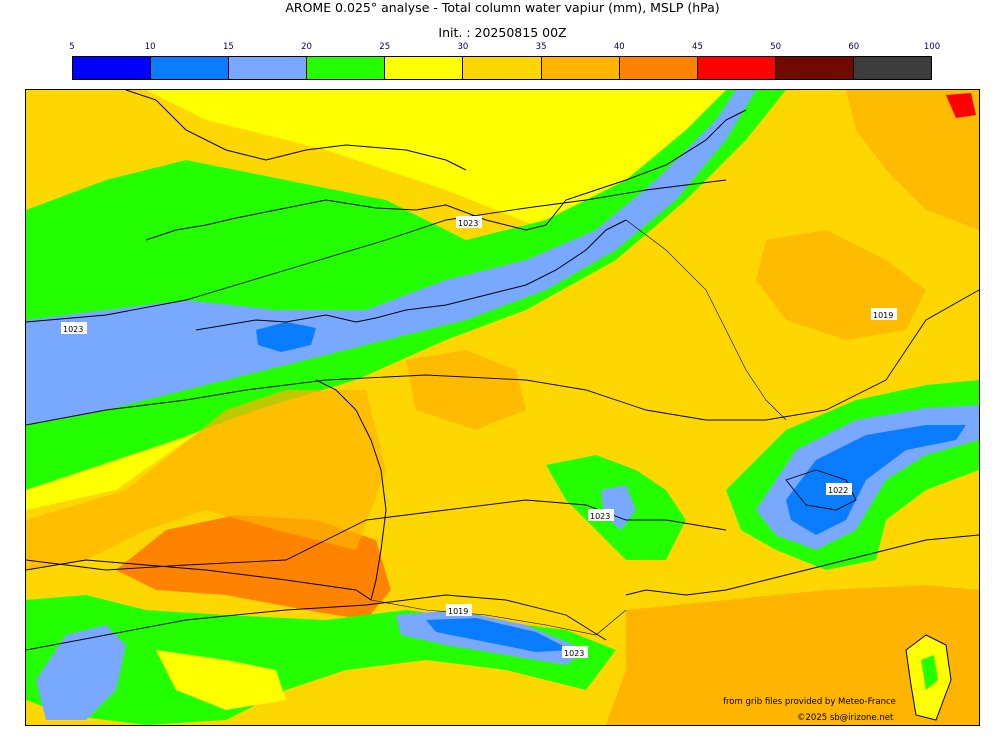  What do you see at coordinates (150, 47) in the screenshot?
I see `colorbar-tick-label: 10` at bounding box center [150, 47].